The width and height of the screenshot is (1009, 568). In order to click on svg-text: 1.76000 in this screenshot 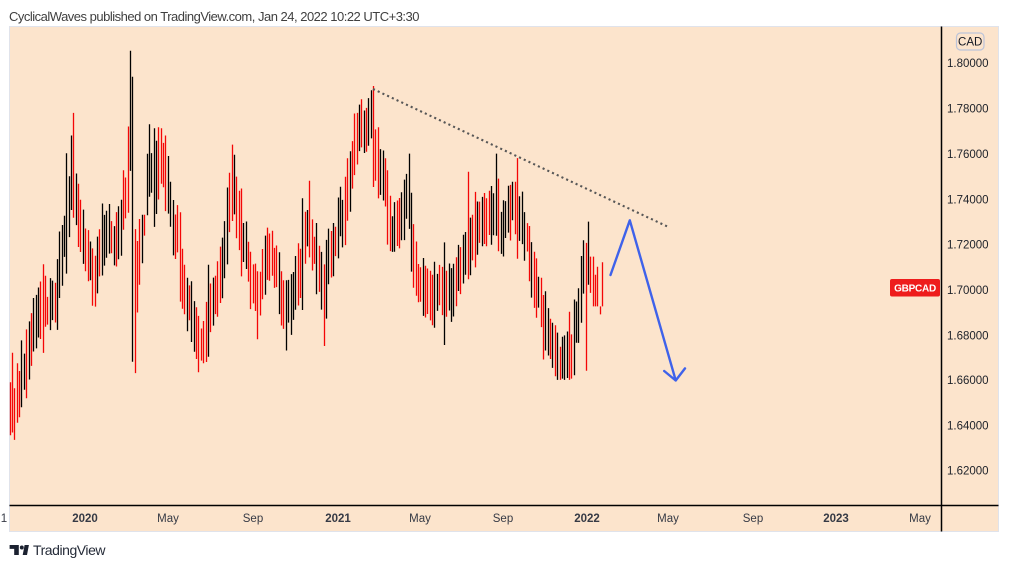, I will do `click(968, 155)`.